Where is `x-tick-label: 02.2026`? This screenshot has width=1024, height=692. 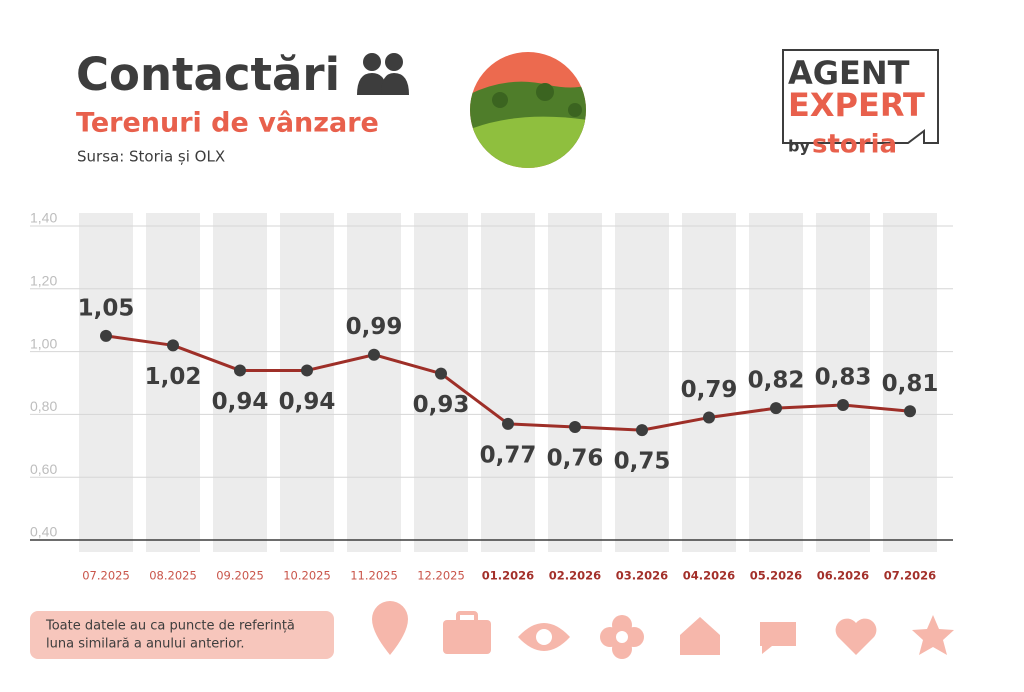 x-tick-label: 02.2026 is located at coordinates (575, 576).